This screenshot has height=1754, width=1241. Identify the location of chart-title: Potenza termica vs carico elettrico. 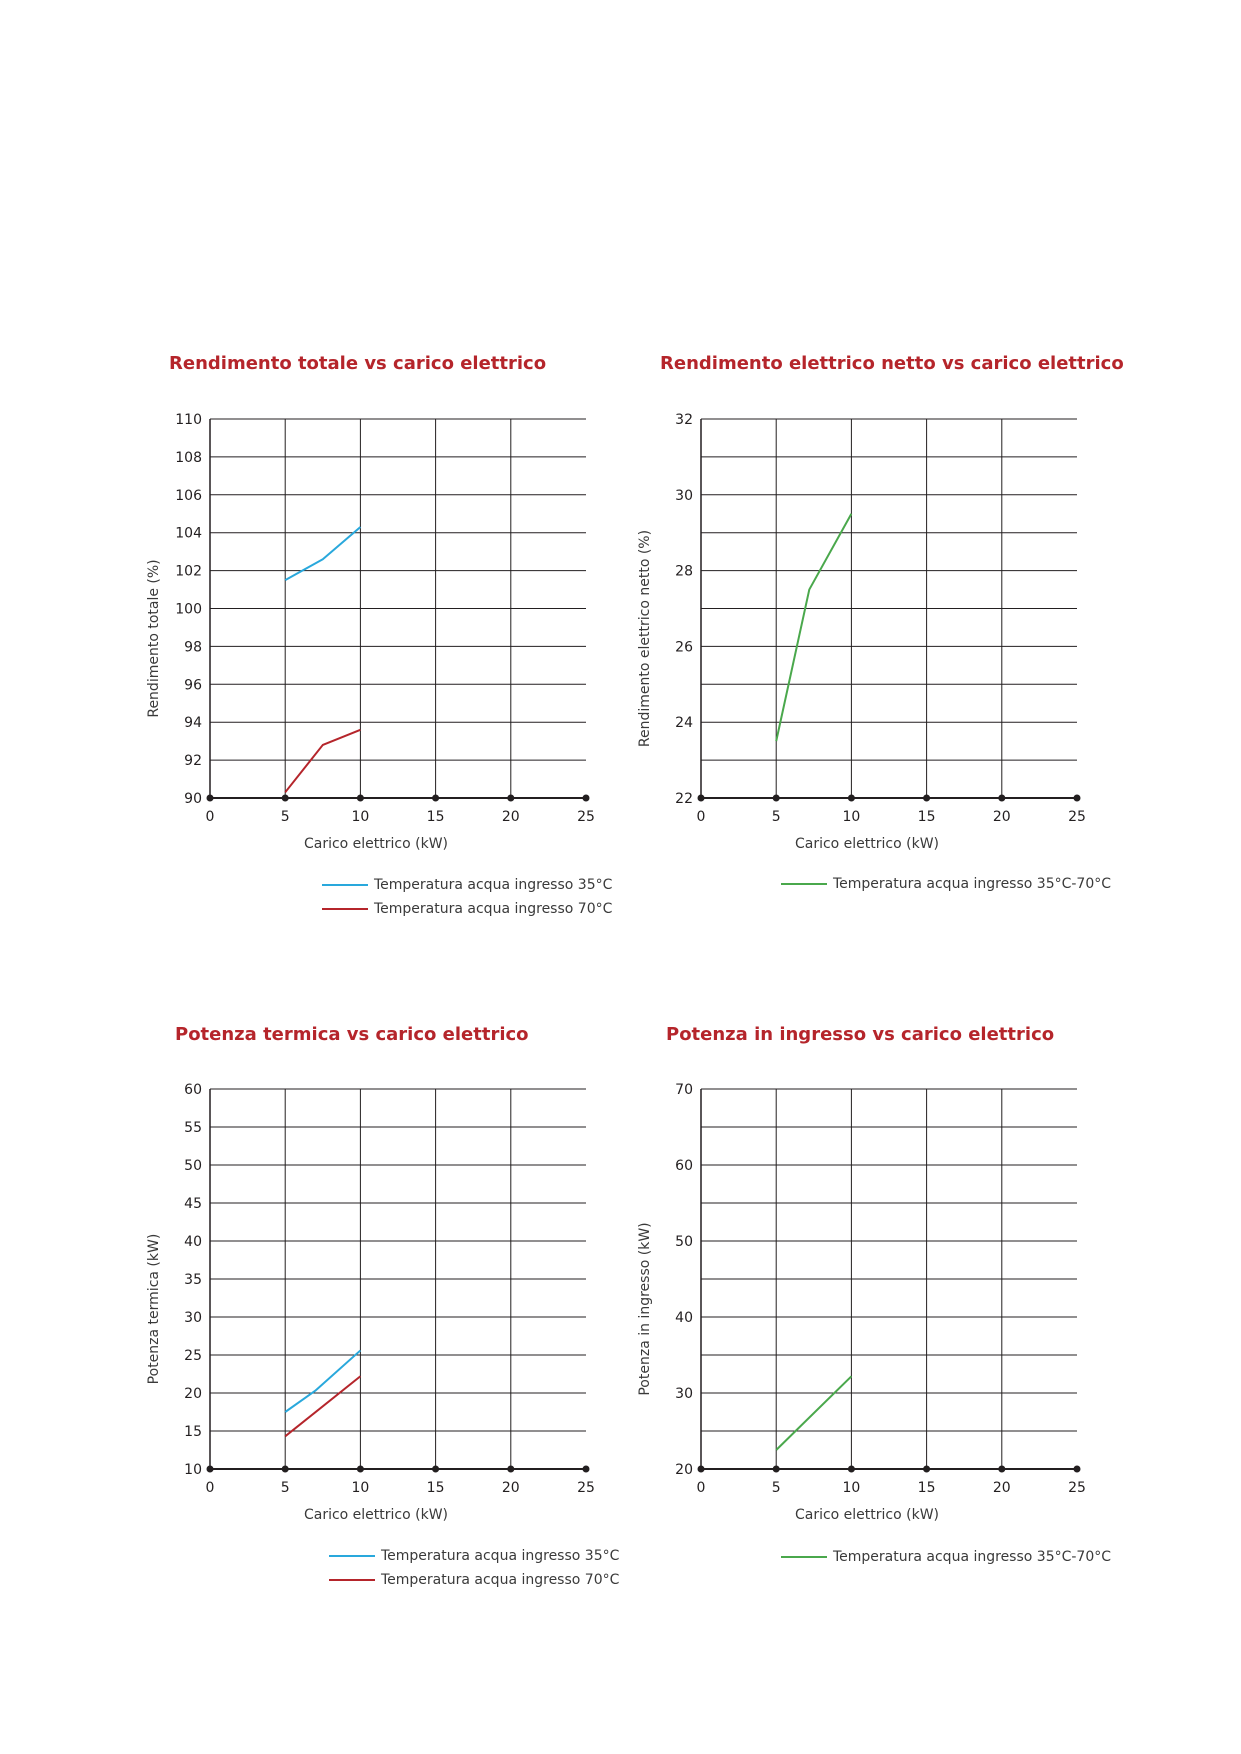
(352, 1034).